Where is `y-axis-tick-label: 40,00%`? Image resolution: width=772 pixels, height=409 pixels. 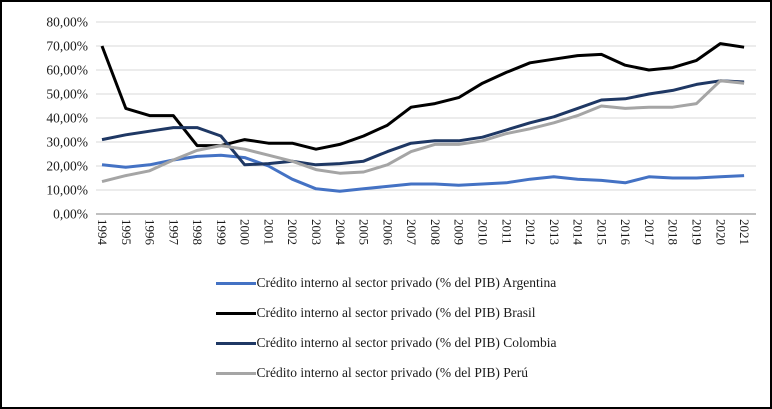
y-axis-tick-label: 40,00% is located at coordinates (67, 118).